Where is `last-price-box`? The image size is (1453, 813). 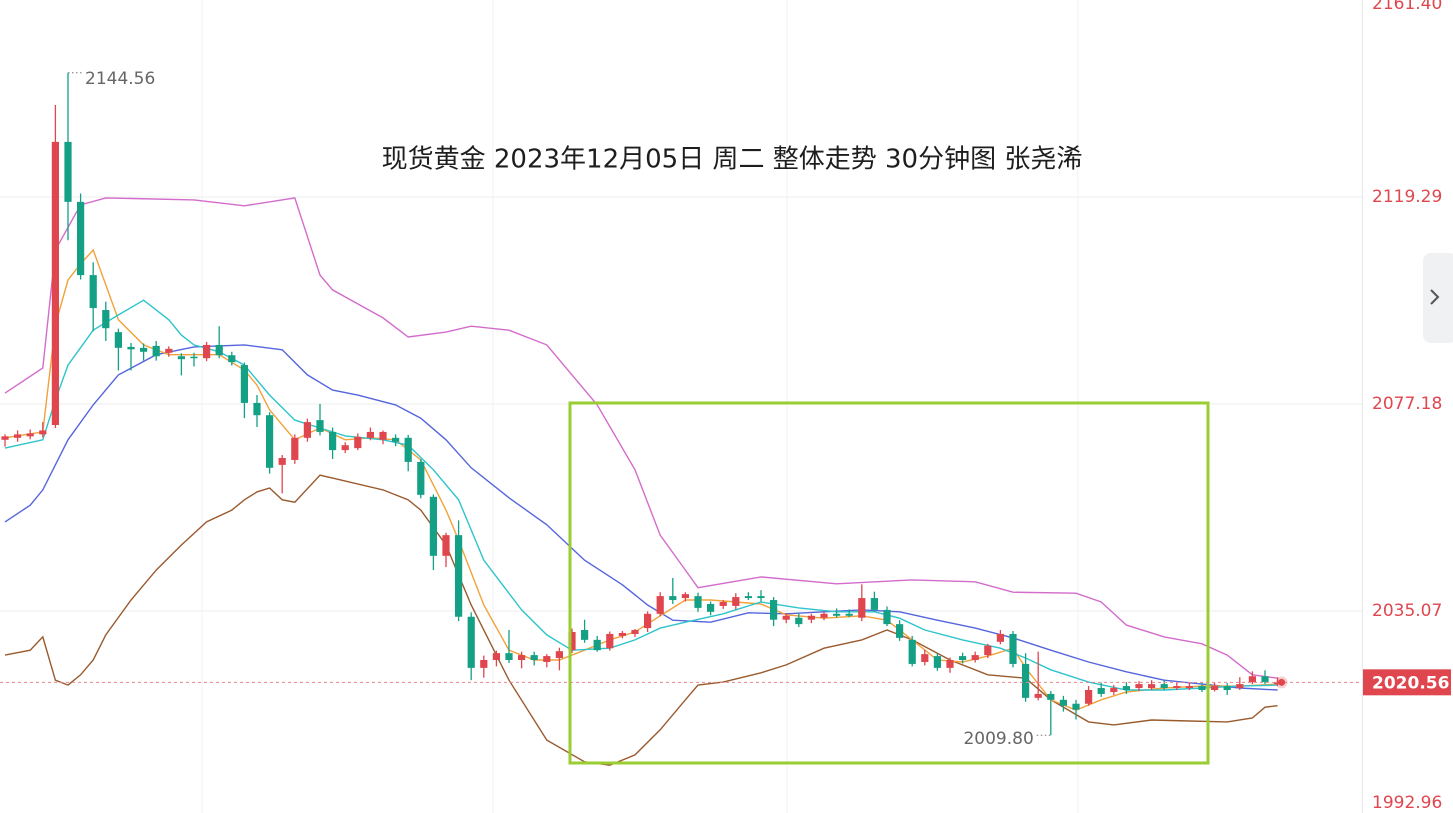 last-price-box is located at coordinates (1407, 682).